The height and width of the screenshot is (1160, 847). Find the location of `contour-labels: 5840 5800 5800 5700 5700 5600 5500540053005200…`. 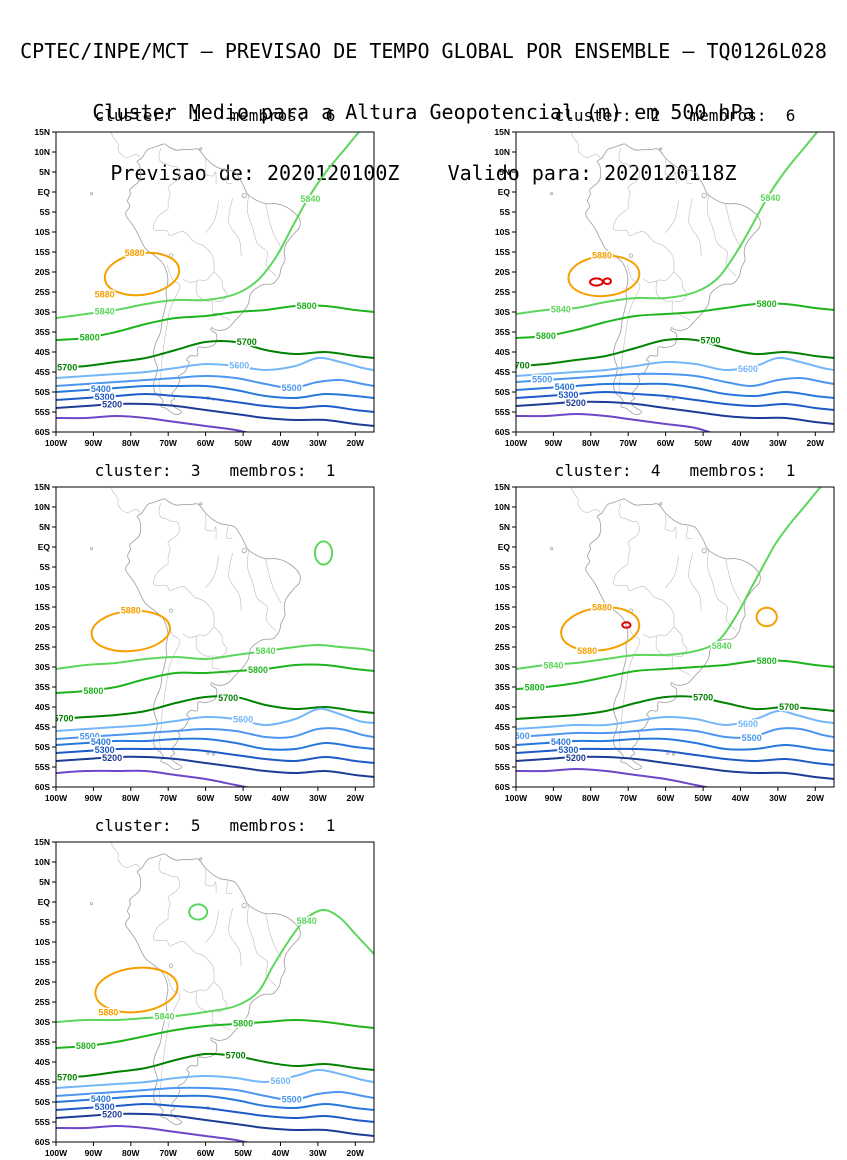

contour-labels: 5840 5800 5800 5700 5700 5600 5500540053005200… is located at coordinates (166, 684).